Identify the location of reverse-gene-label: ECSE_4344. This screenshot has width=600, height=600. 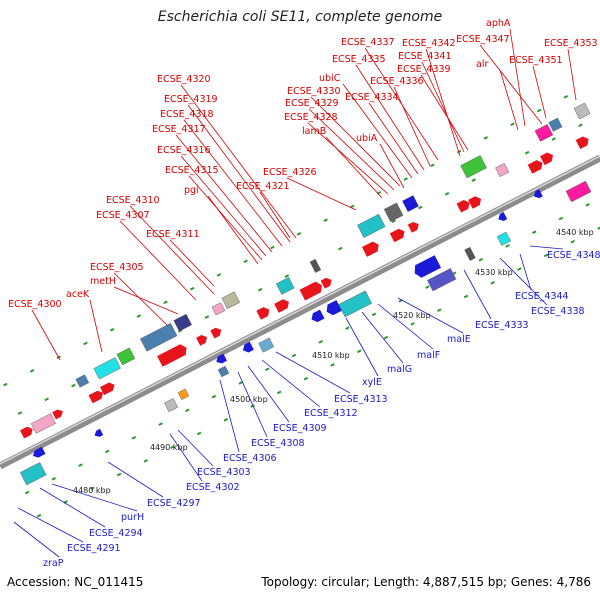
(542, 296).